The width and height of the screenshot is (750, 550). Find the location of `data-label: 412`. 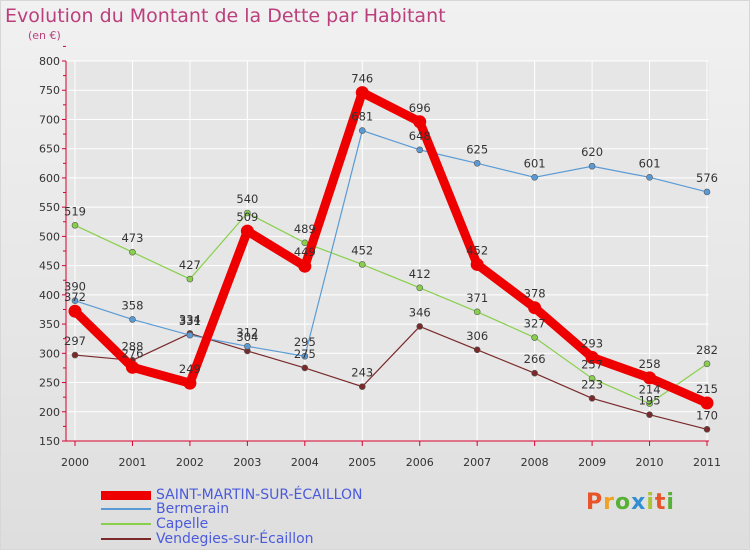

data-label: 412 is located at coordinates (420, 274).